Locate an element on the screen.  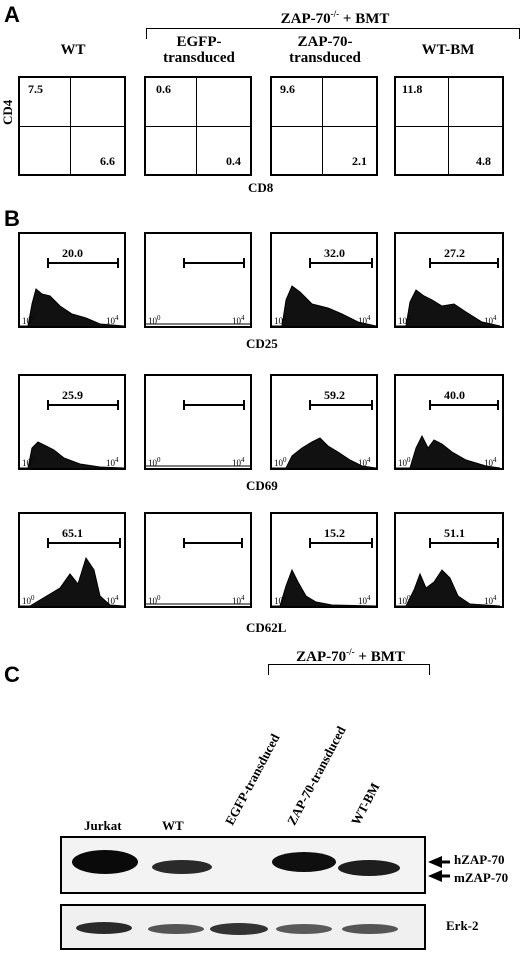
gate-percent: 59.2 is located at coordinates (334, 395).